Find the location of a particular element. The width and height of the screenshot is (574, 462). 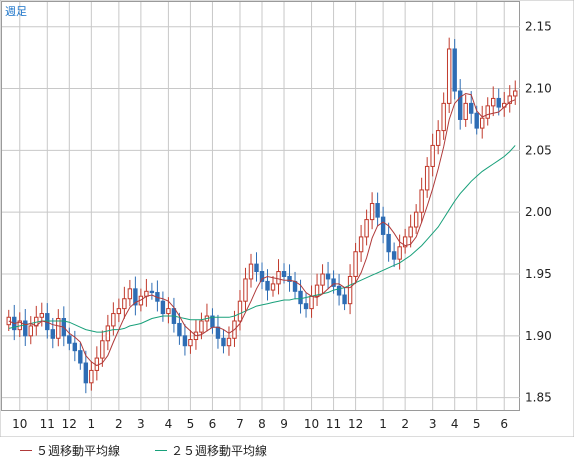

x-tick-label: 4 is located at coordinates (169, 424).